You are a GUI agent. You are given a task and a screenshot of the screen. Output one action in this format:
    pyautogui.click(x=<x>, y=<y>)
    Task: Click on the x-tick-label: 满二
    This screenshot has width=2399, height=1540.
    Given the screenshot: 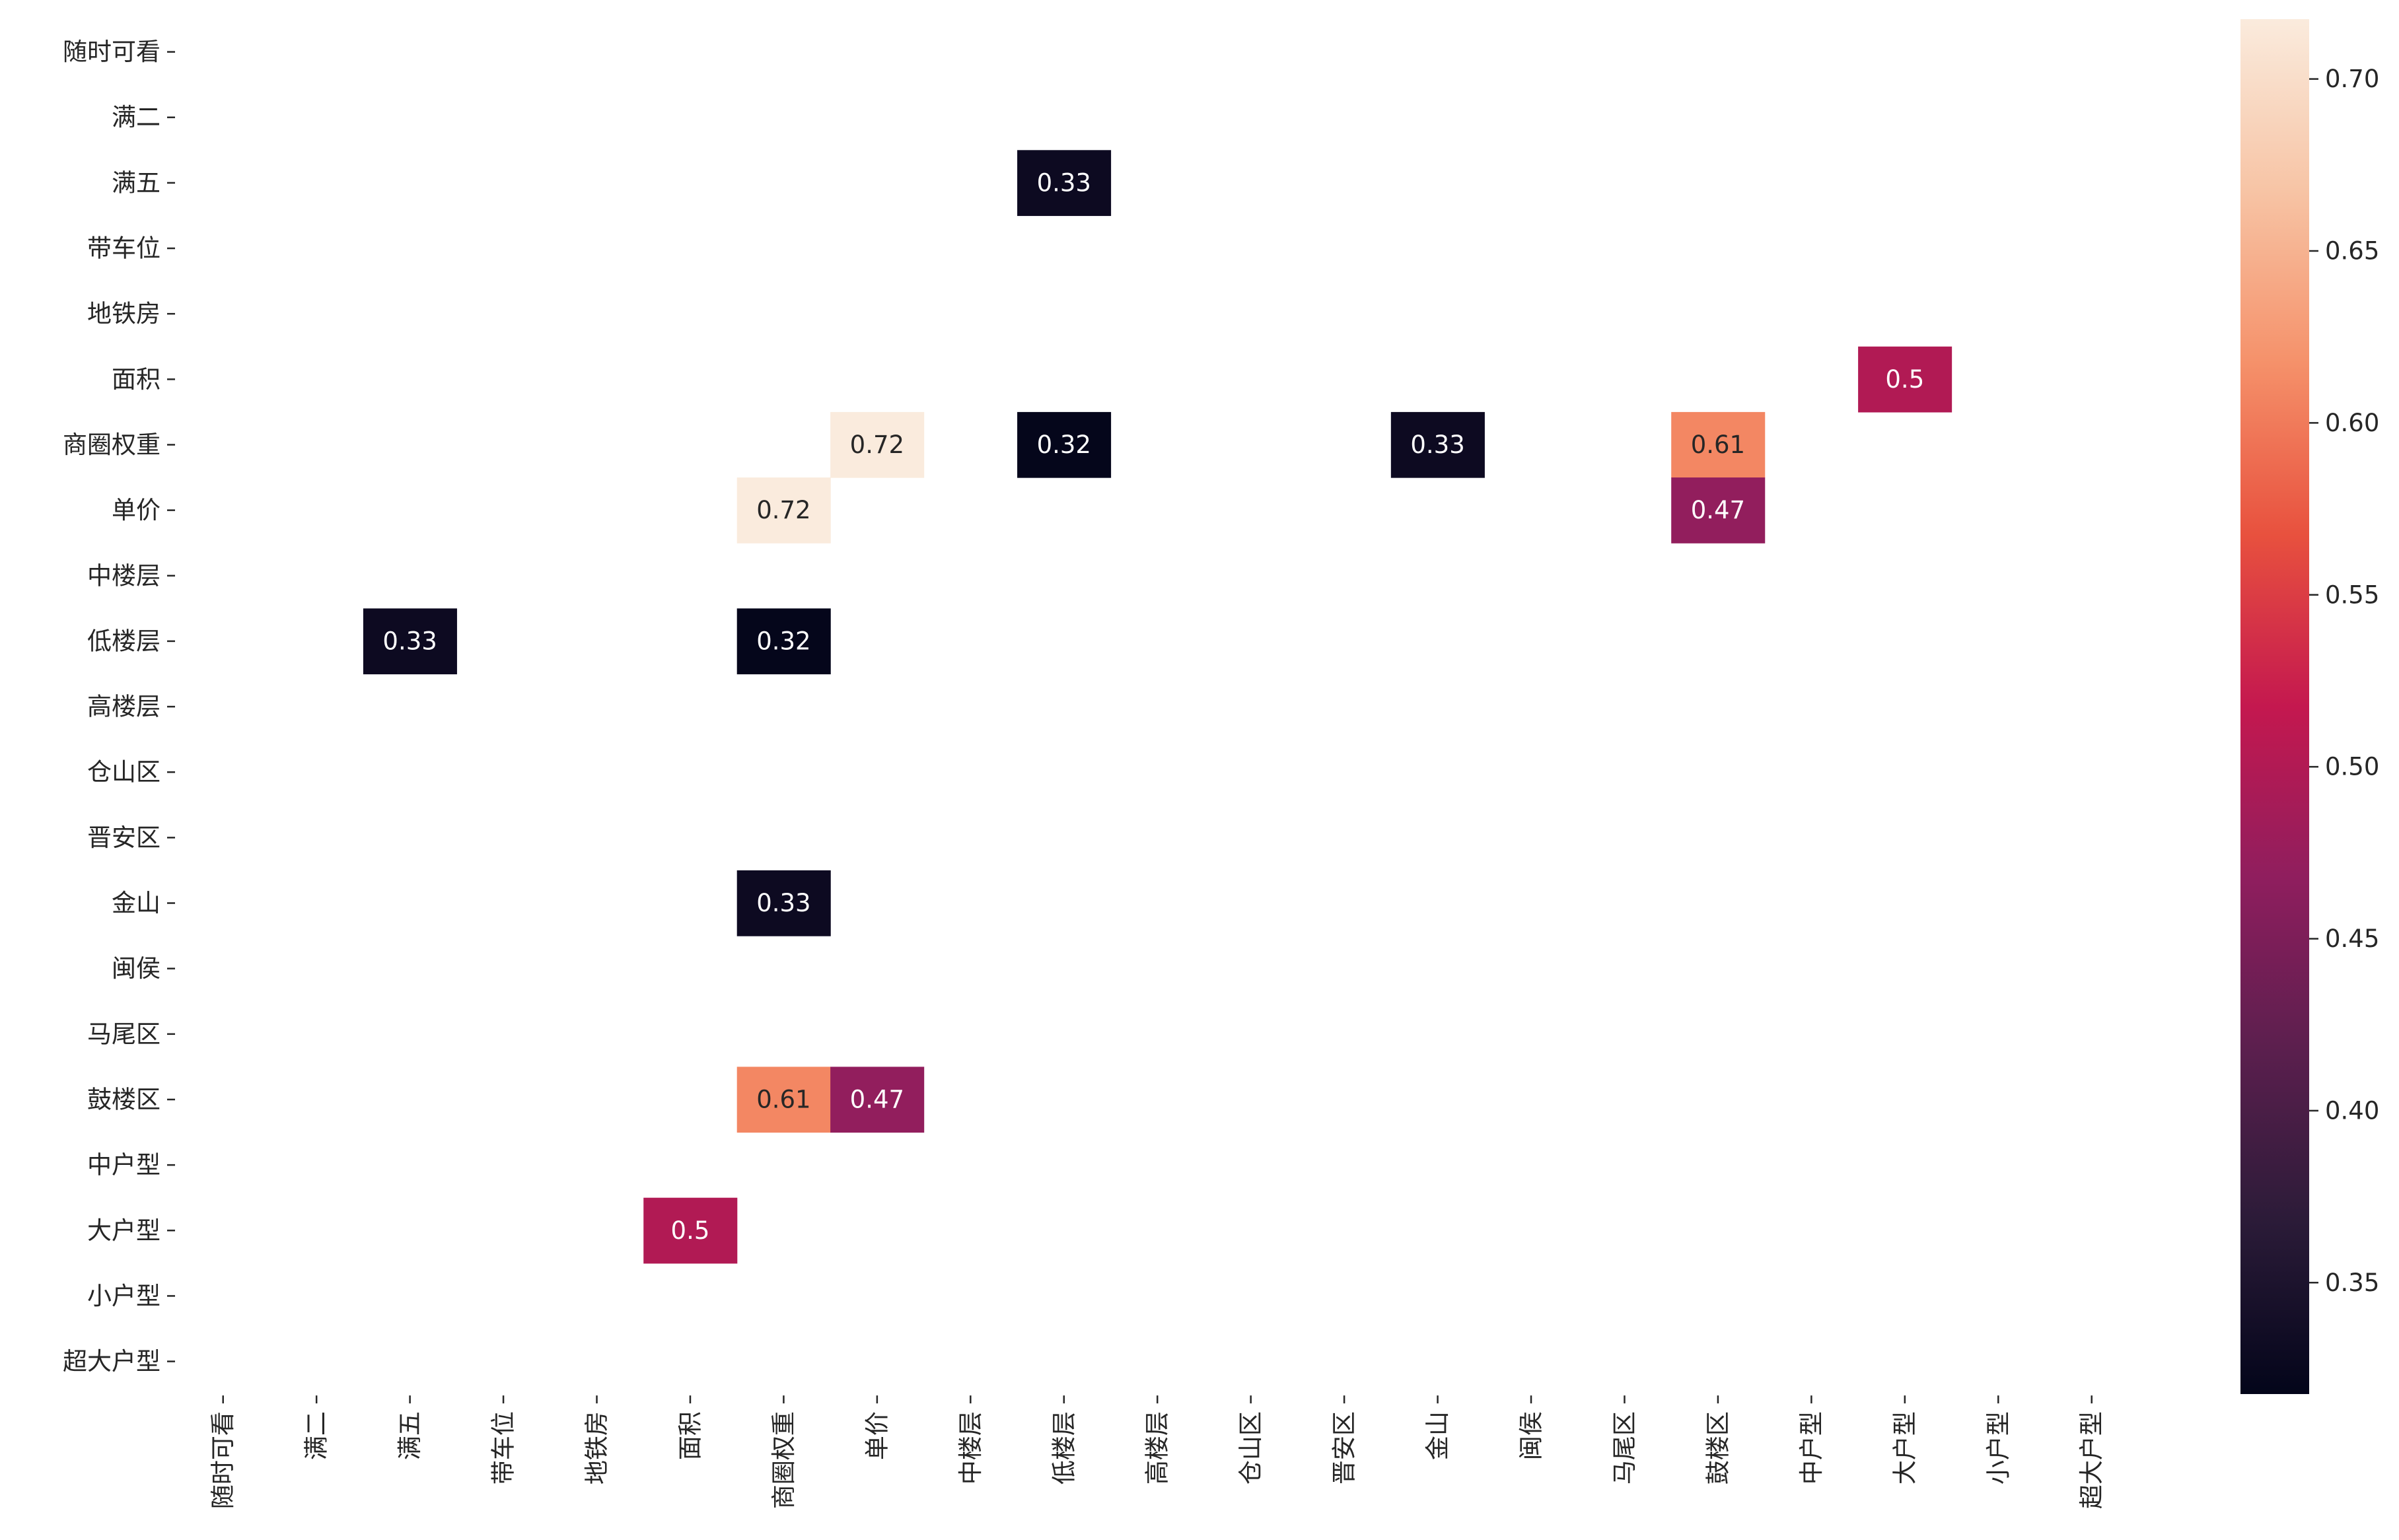 What is the action you would take?
    pyautogui.click(x=317, y=1435)
    